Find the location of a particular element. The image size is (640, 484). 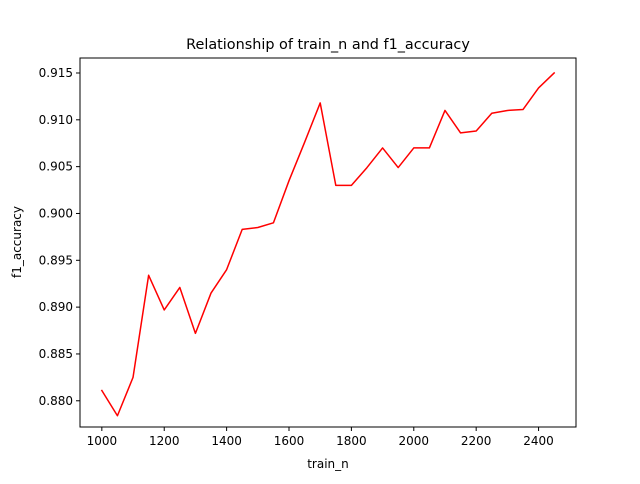

y-tick-label: 0.885 is located at coordinates (56, 354).